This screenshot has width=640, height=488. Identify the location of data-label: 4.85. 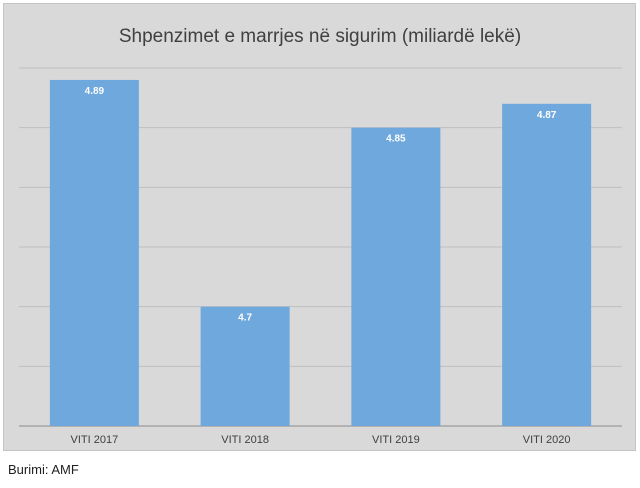
(396, 139).